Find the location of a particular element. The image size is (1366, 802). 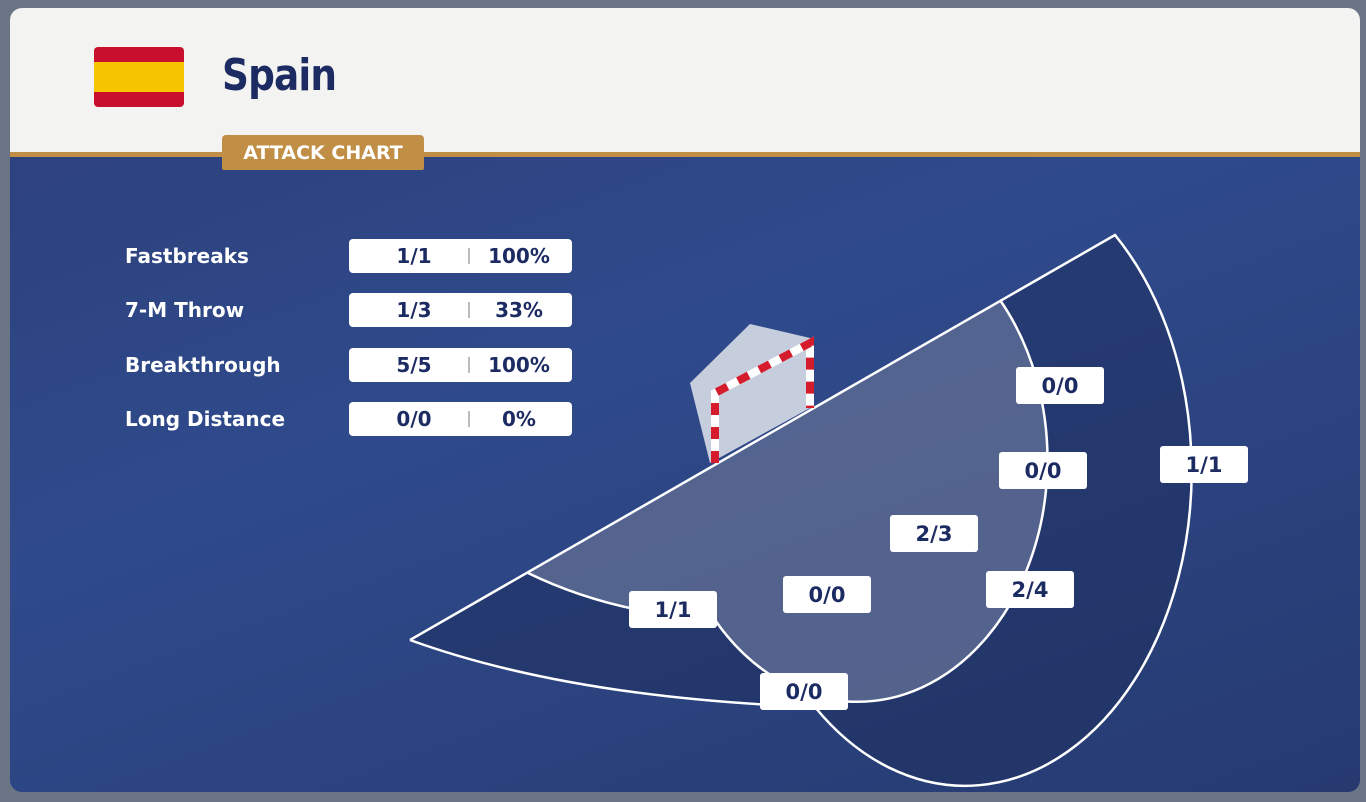

stat-pill: 1/1 100% is located at coordinates (460, 256).